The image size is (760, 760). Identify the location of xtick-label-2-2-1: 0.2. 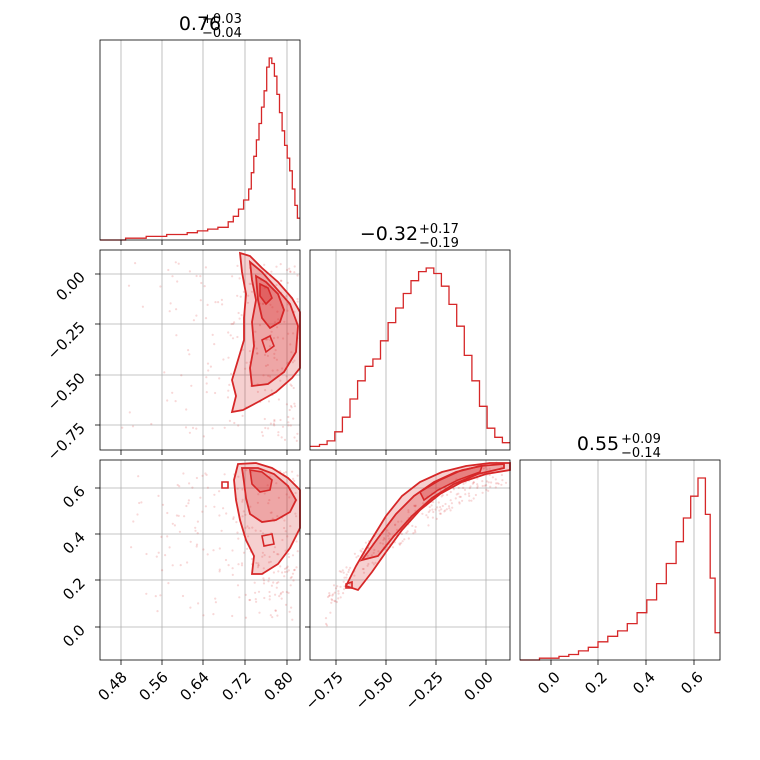
(596, 683).